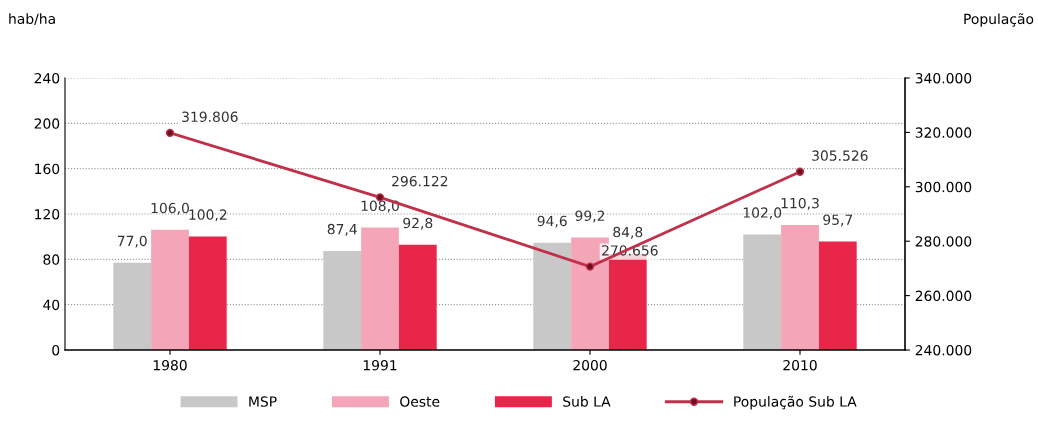  What do you see at coordinates (795, 402) in the screenshot?
I see `legend-label: População Sub LA` at bounding box center [795, 402].